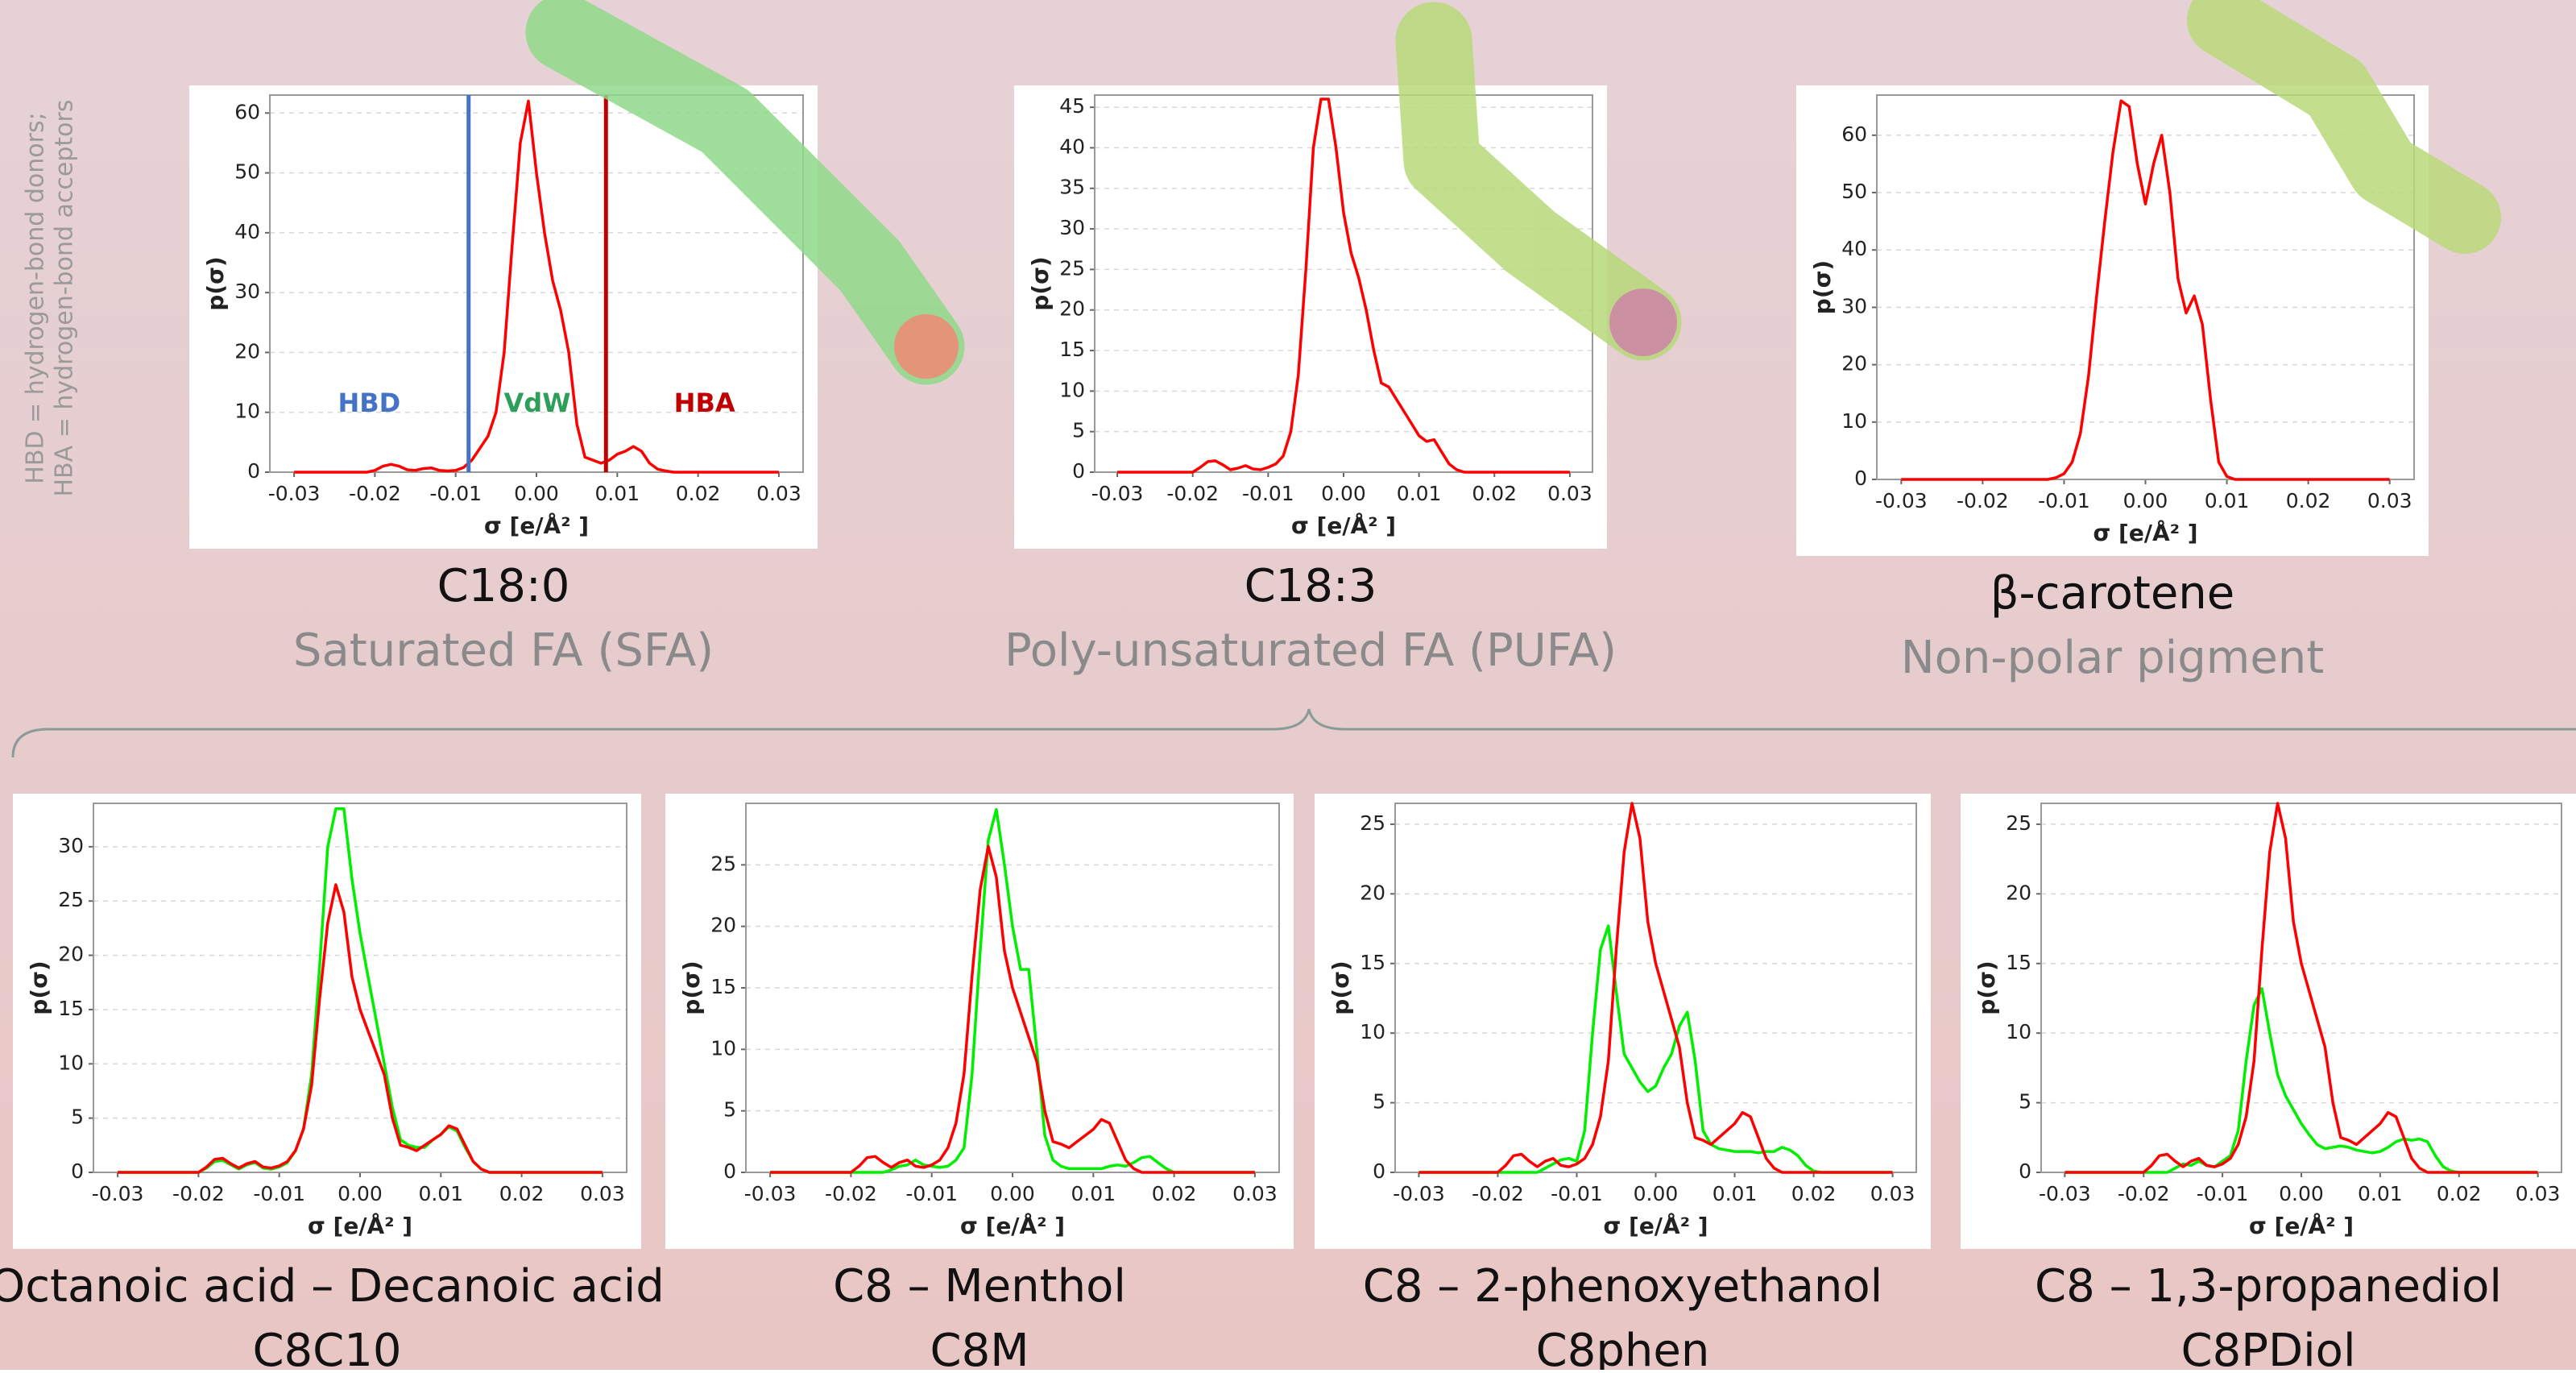  What do you see at coordinates (1072, 188) in the screenshot?
I see `y-tick-label: 35` at bounding box center [1072, 188].